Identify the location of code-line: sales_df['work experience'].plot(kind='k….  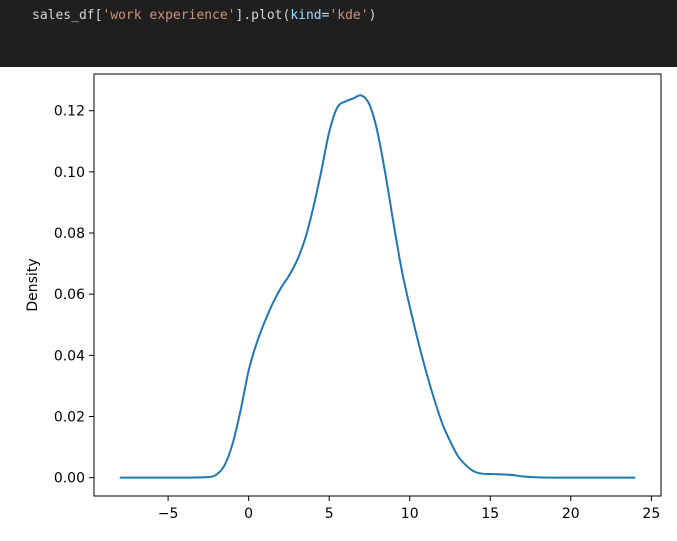
(204, 15).